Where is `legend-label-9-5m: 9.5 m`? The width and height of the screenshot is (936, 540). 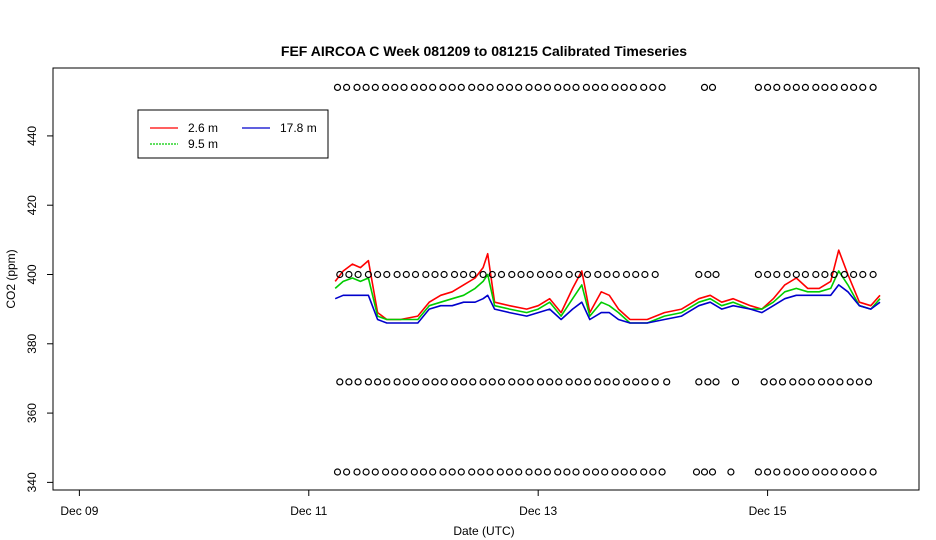 legend-label-9-5m: 9.5 m is located at coordinates (203, 144).